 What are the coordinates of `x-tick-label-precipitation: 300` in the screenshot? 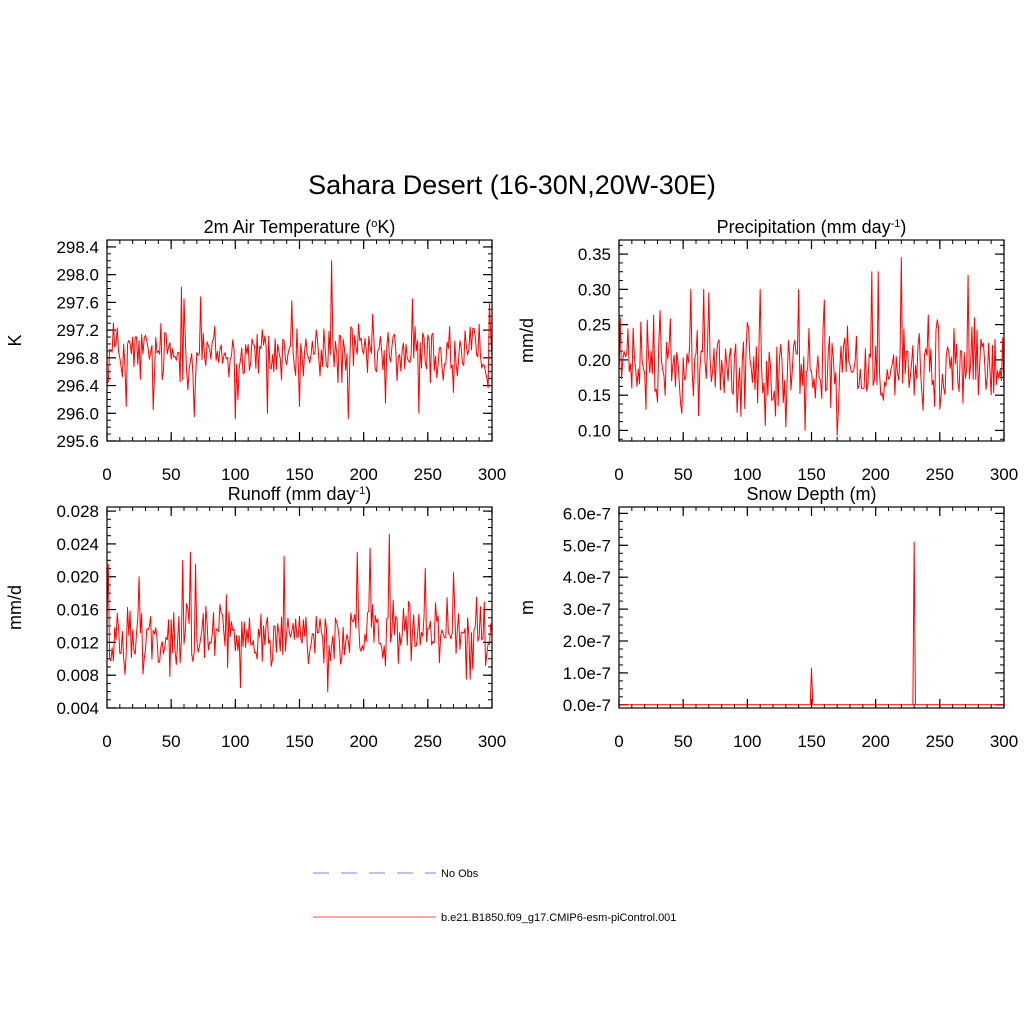 It's located at (1004, 474).